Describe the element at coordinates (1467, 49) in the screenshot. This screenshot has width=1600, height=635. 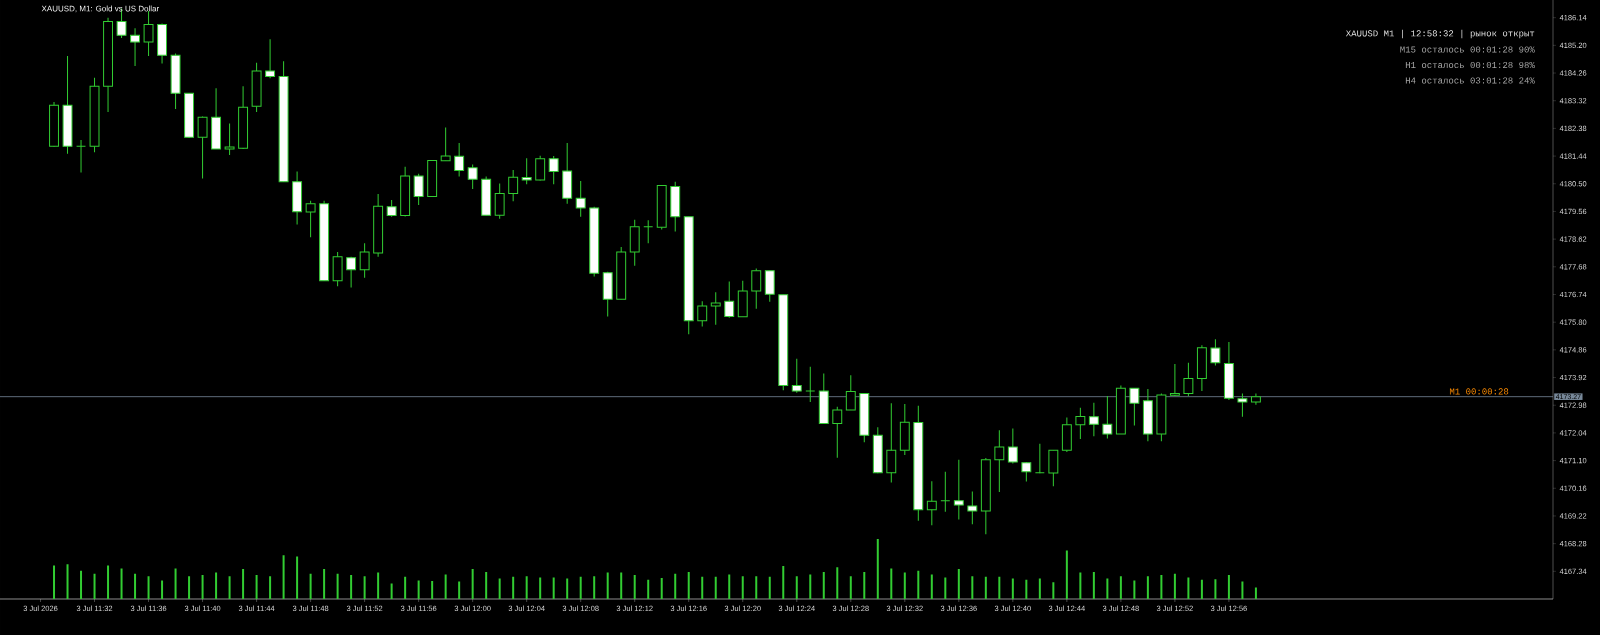
I see `annotation: M15 осталось 00:01:28 90%` at that location.